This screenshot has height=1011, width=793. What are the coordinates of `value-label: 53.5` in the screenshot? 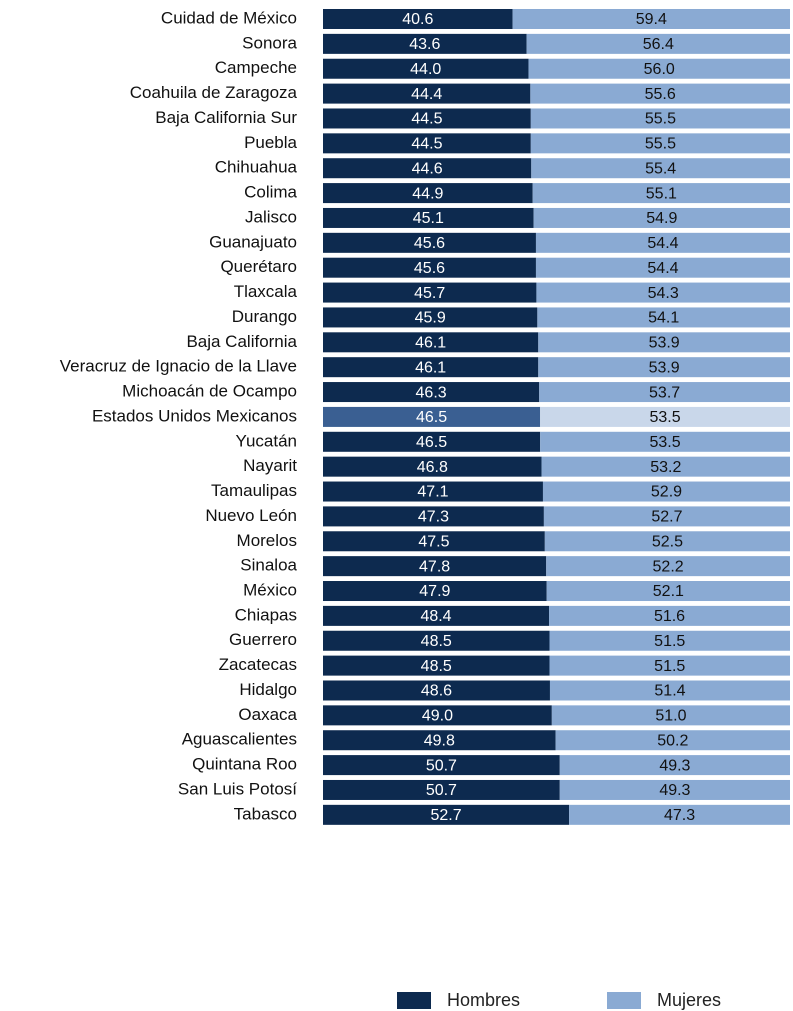 It's located at (665, 417).